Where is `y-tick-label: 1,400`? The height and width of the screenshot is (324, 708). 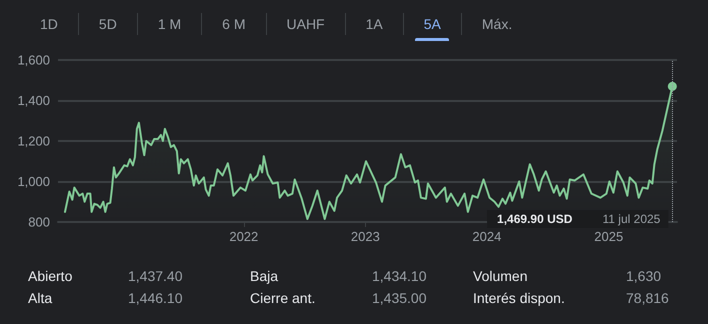
y-tick-label: 1,400 is located at coordinates (33, 100).